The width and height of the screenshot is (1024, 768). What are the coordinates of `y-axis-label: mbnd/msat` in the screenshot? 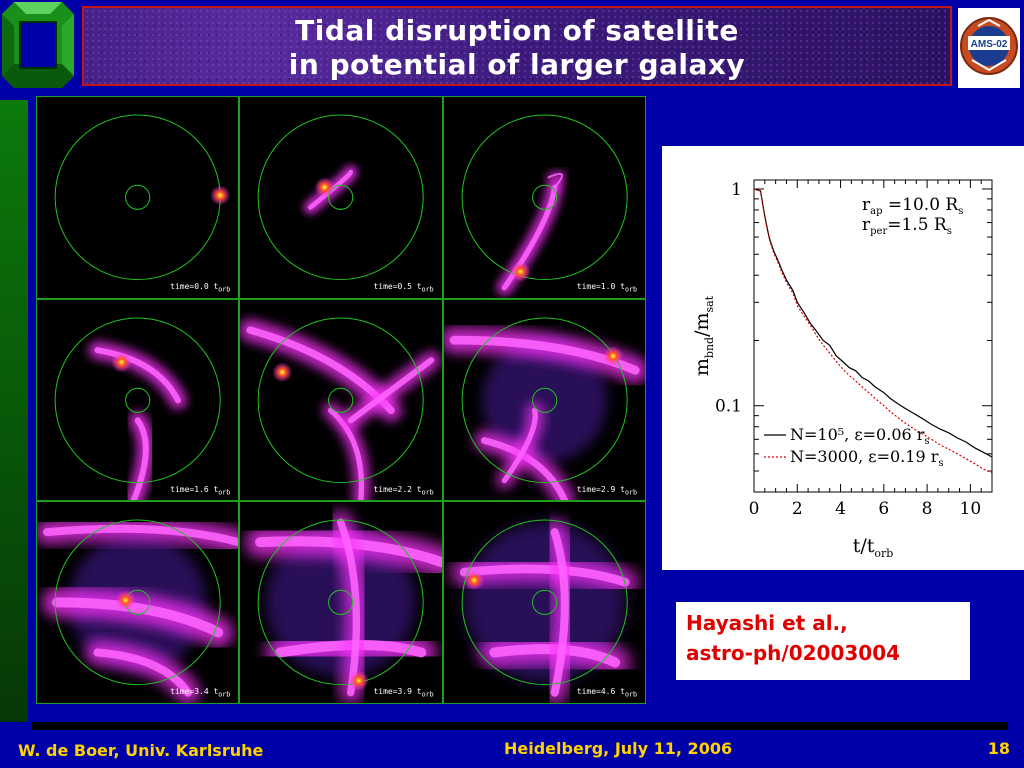 It's located at (703, 335).